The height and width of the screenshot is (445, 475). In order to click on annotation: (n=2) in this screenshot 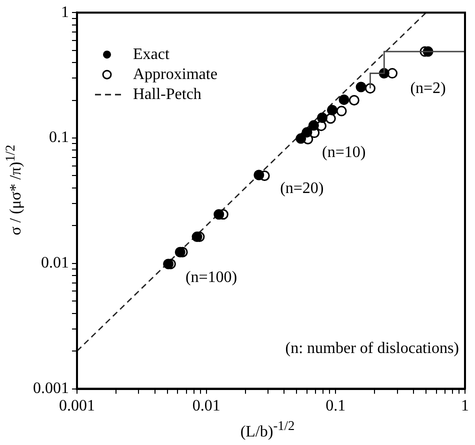, I will do `click(428, 88)`.